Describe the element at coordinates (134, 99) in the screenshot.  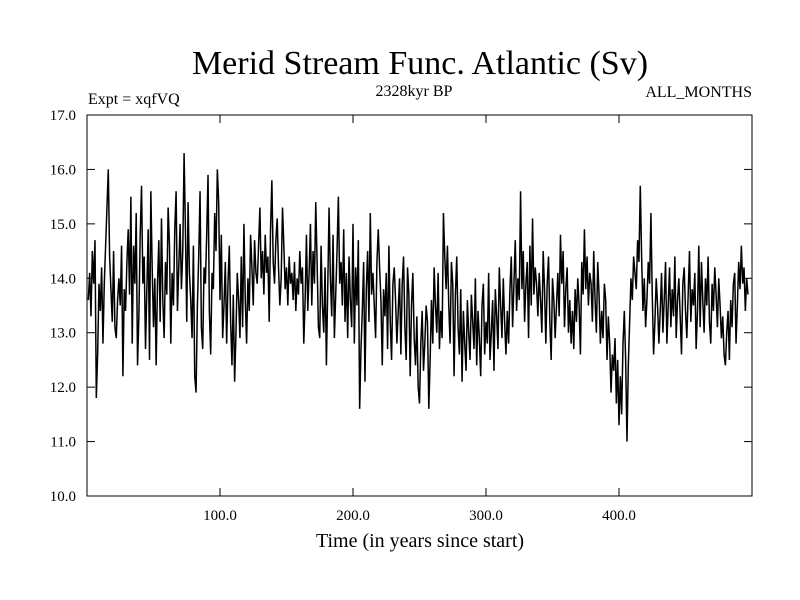
I see `experiment-label: Expt = xqfVQ` at that location.